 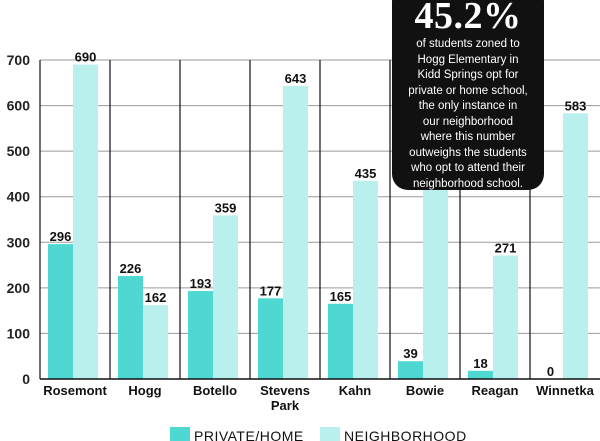 What do you see at coordinates (480, 363) in the screenshot?
I see `data-label: 18` at bounding box center [480, 363].